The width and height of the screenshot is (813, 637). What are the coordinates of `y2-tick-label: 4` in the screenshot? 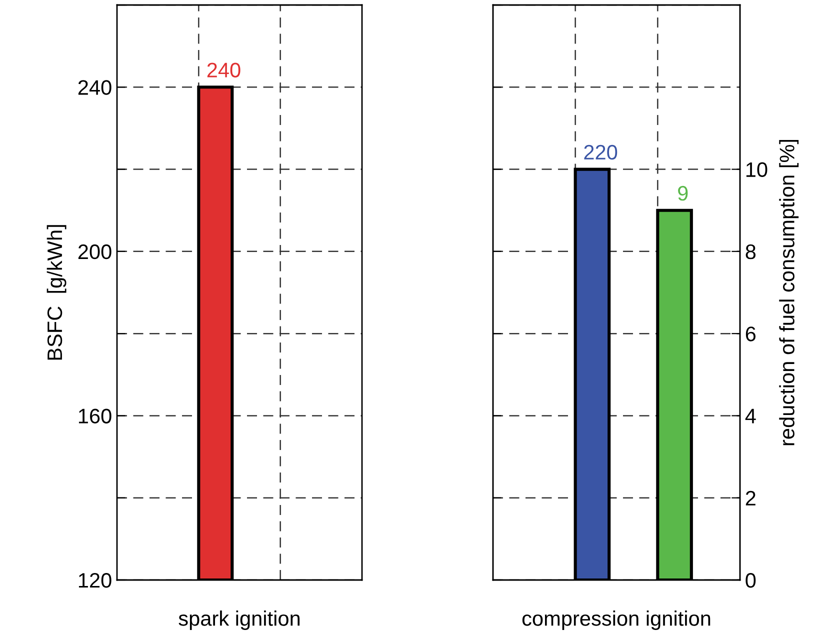 It's located at (750, 416).